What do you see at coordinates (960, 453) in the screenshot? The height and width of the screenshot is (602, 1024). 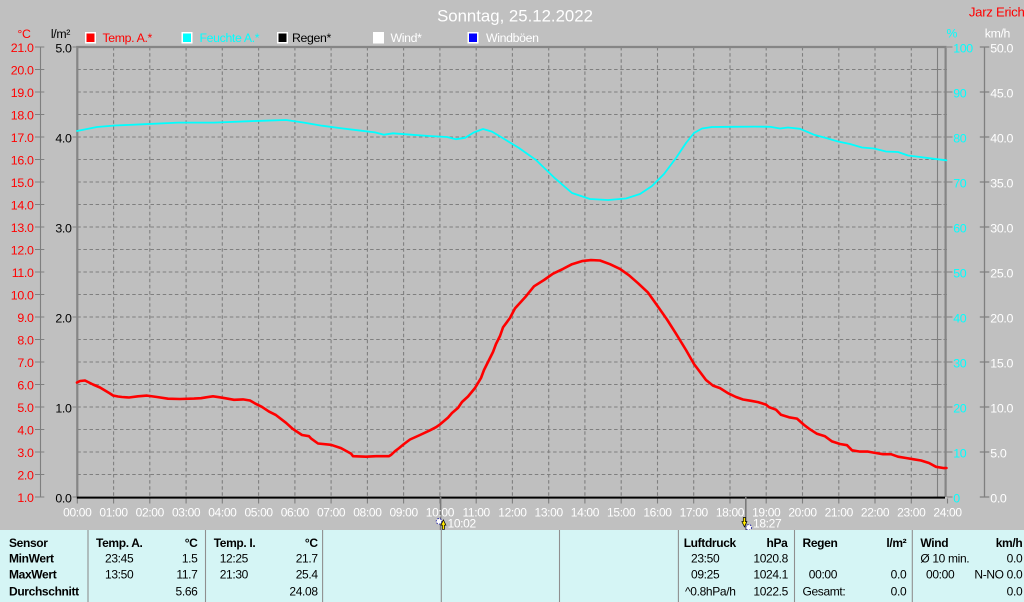 I see `svg-text: 10` at bounding box center [960, 453].